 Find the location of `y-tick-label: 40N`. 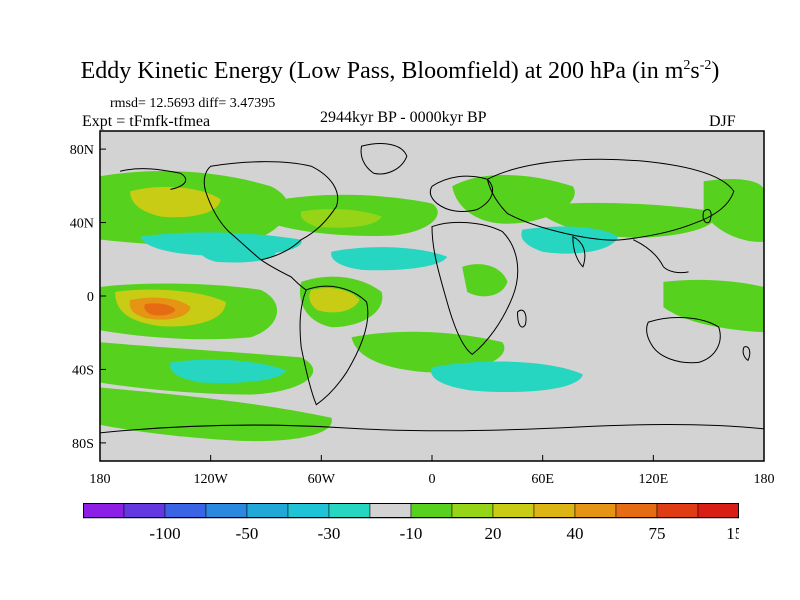

y-tick-label: 40N is located at coordinates (82, 224).